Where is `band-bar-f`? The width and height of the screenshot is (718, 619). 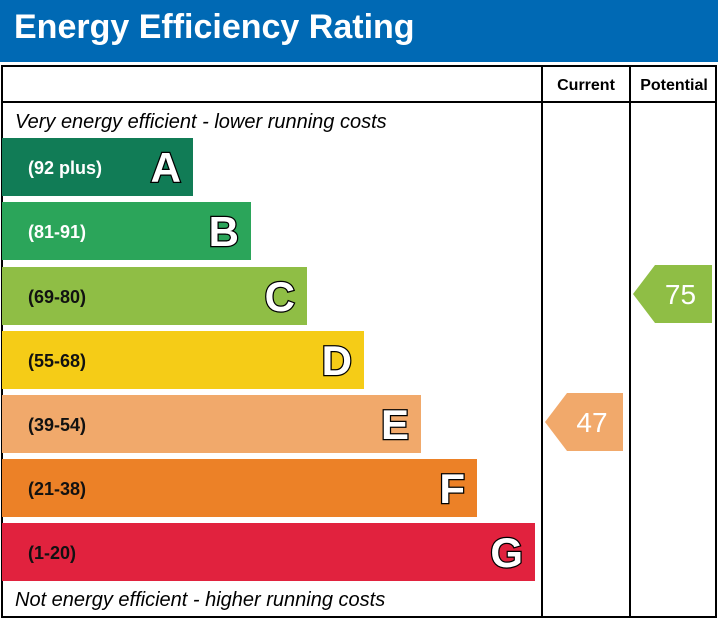 band-bar-f is located at coordinates (239, 488).